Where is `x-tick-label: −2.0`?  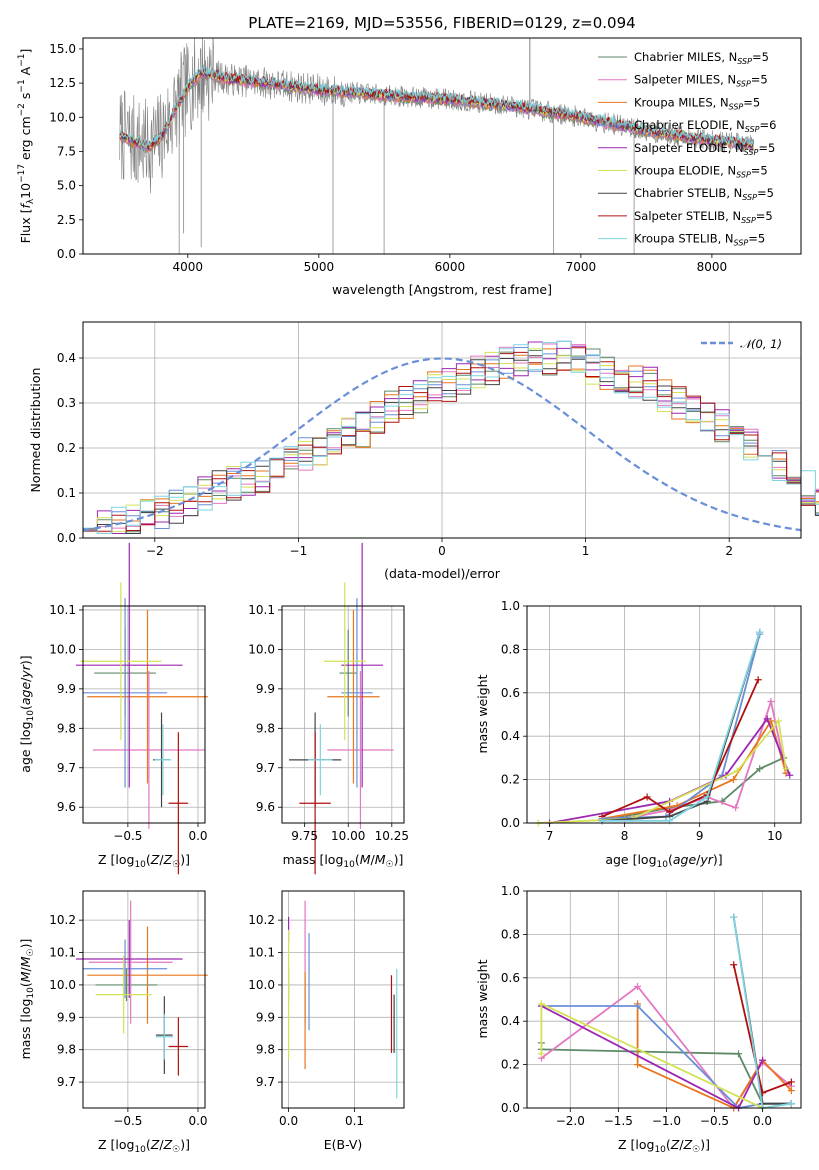
x-tick-label: −2.0 is located at coordinates (570, 1121).